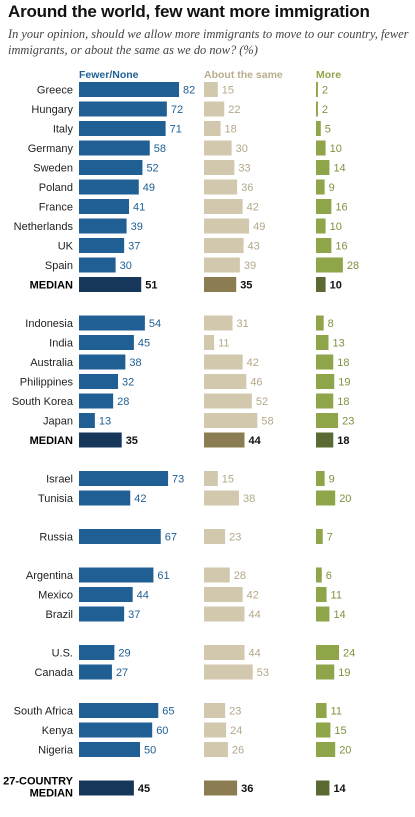 This screenshot has width=415, height=817. Describe the element at coordinates (218, 148) in the screenshot. I see `bar-germany-about-the-same` at that location.